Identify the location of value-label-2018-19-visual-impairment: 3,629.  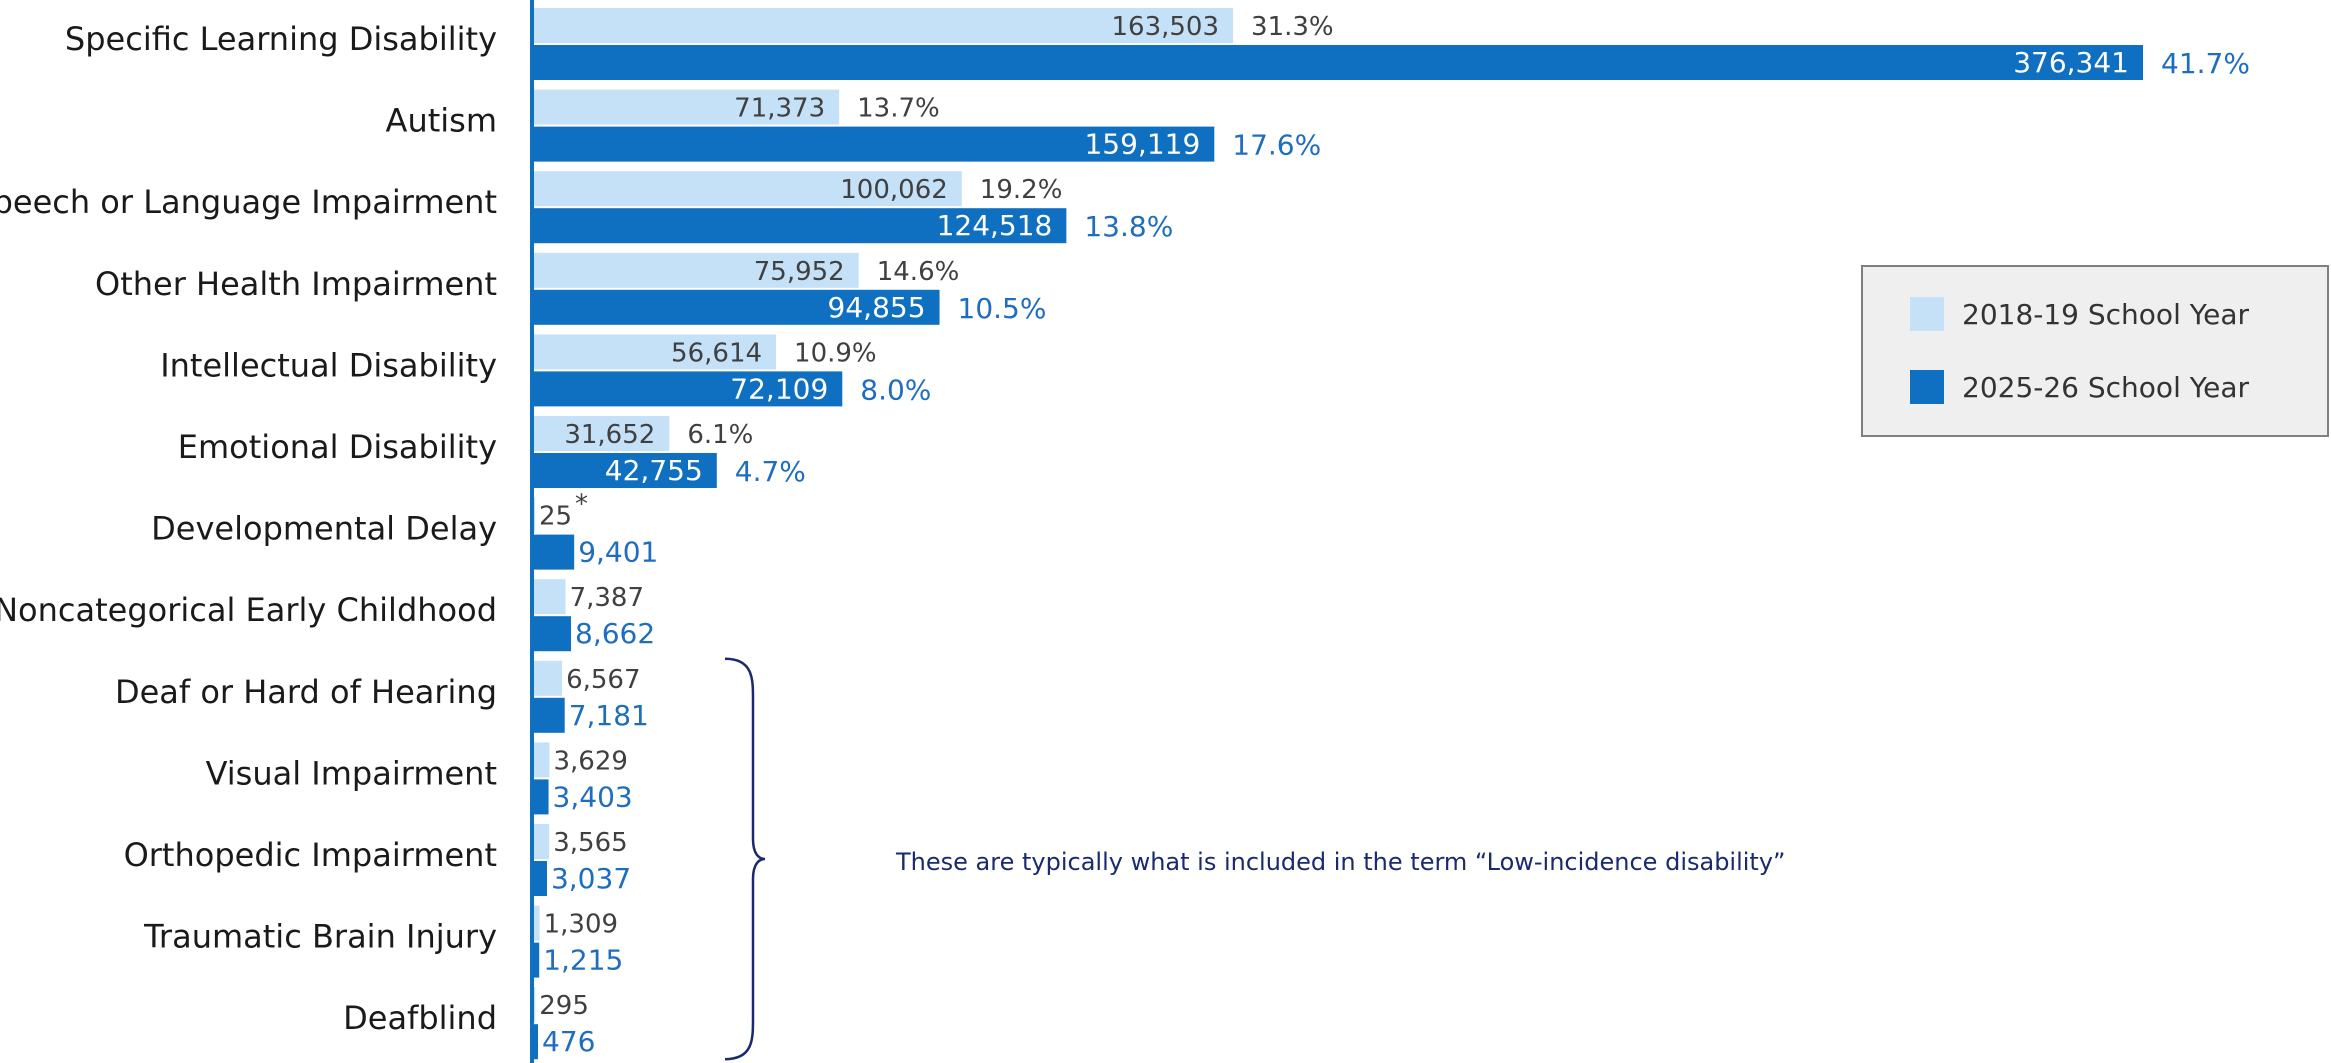
(591, 761).